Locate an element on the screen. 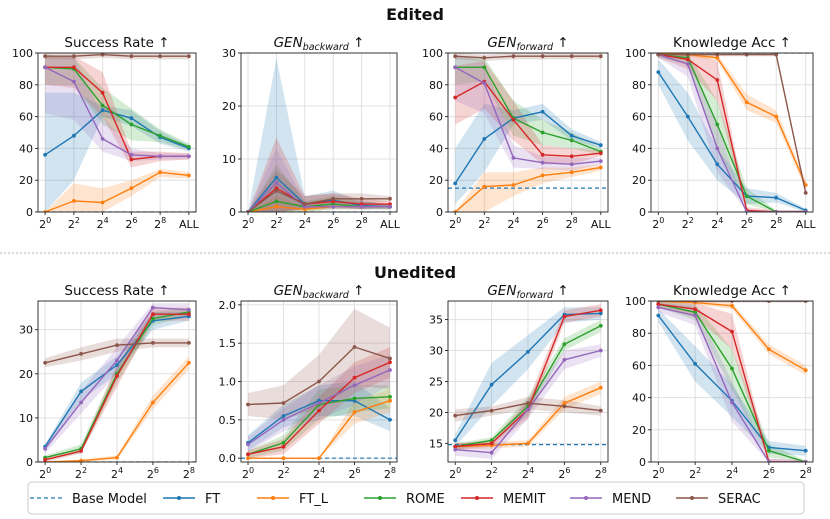 The image size is (830, 519). line-memit is located at coordinates (732, 132).